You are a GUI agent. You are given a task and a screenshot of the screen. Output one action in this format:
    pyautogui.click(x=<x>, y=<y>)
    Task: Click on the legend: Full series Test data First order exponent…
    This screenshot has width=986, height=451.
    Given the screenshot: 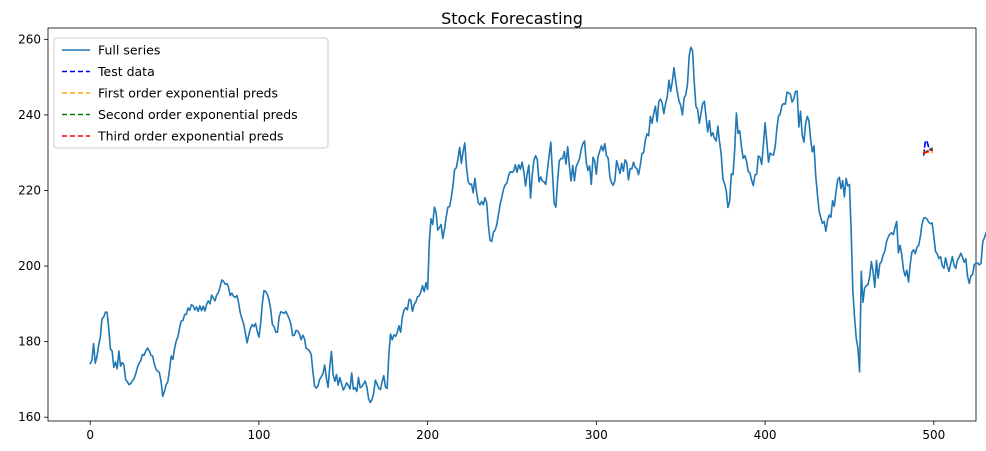 What is the action you would take?
    pyautogui.click(x=191, y=93)
    